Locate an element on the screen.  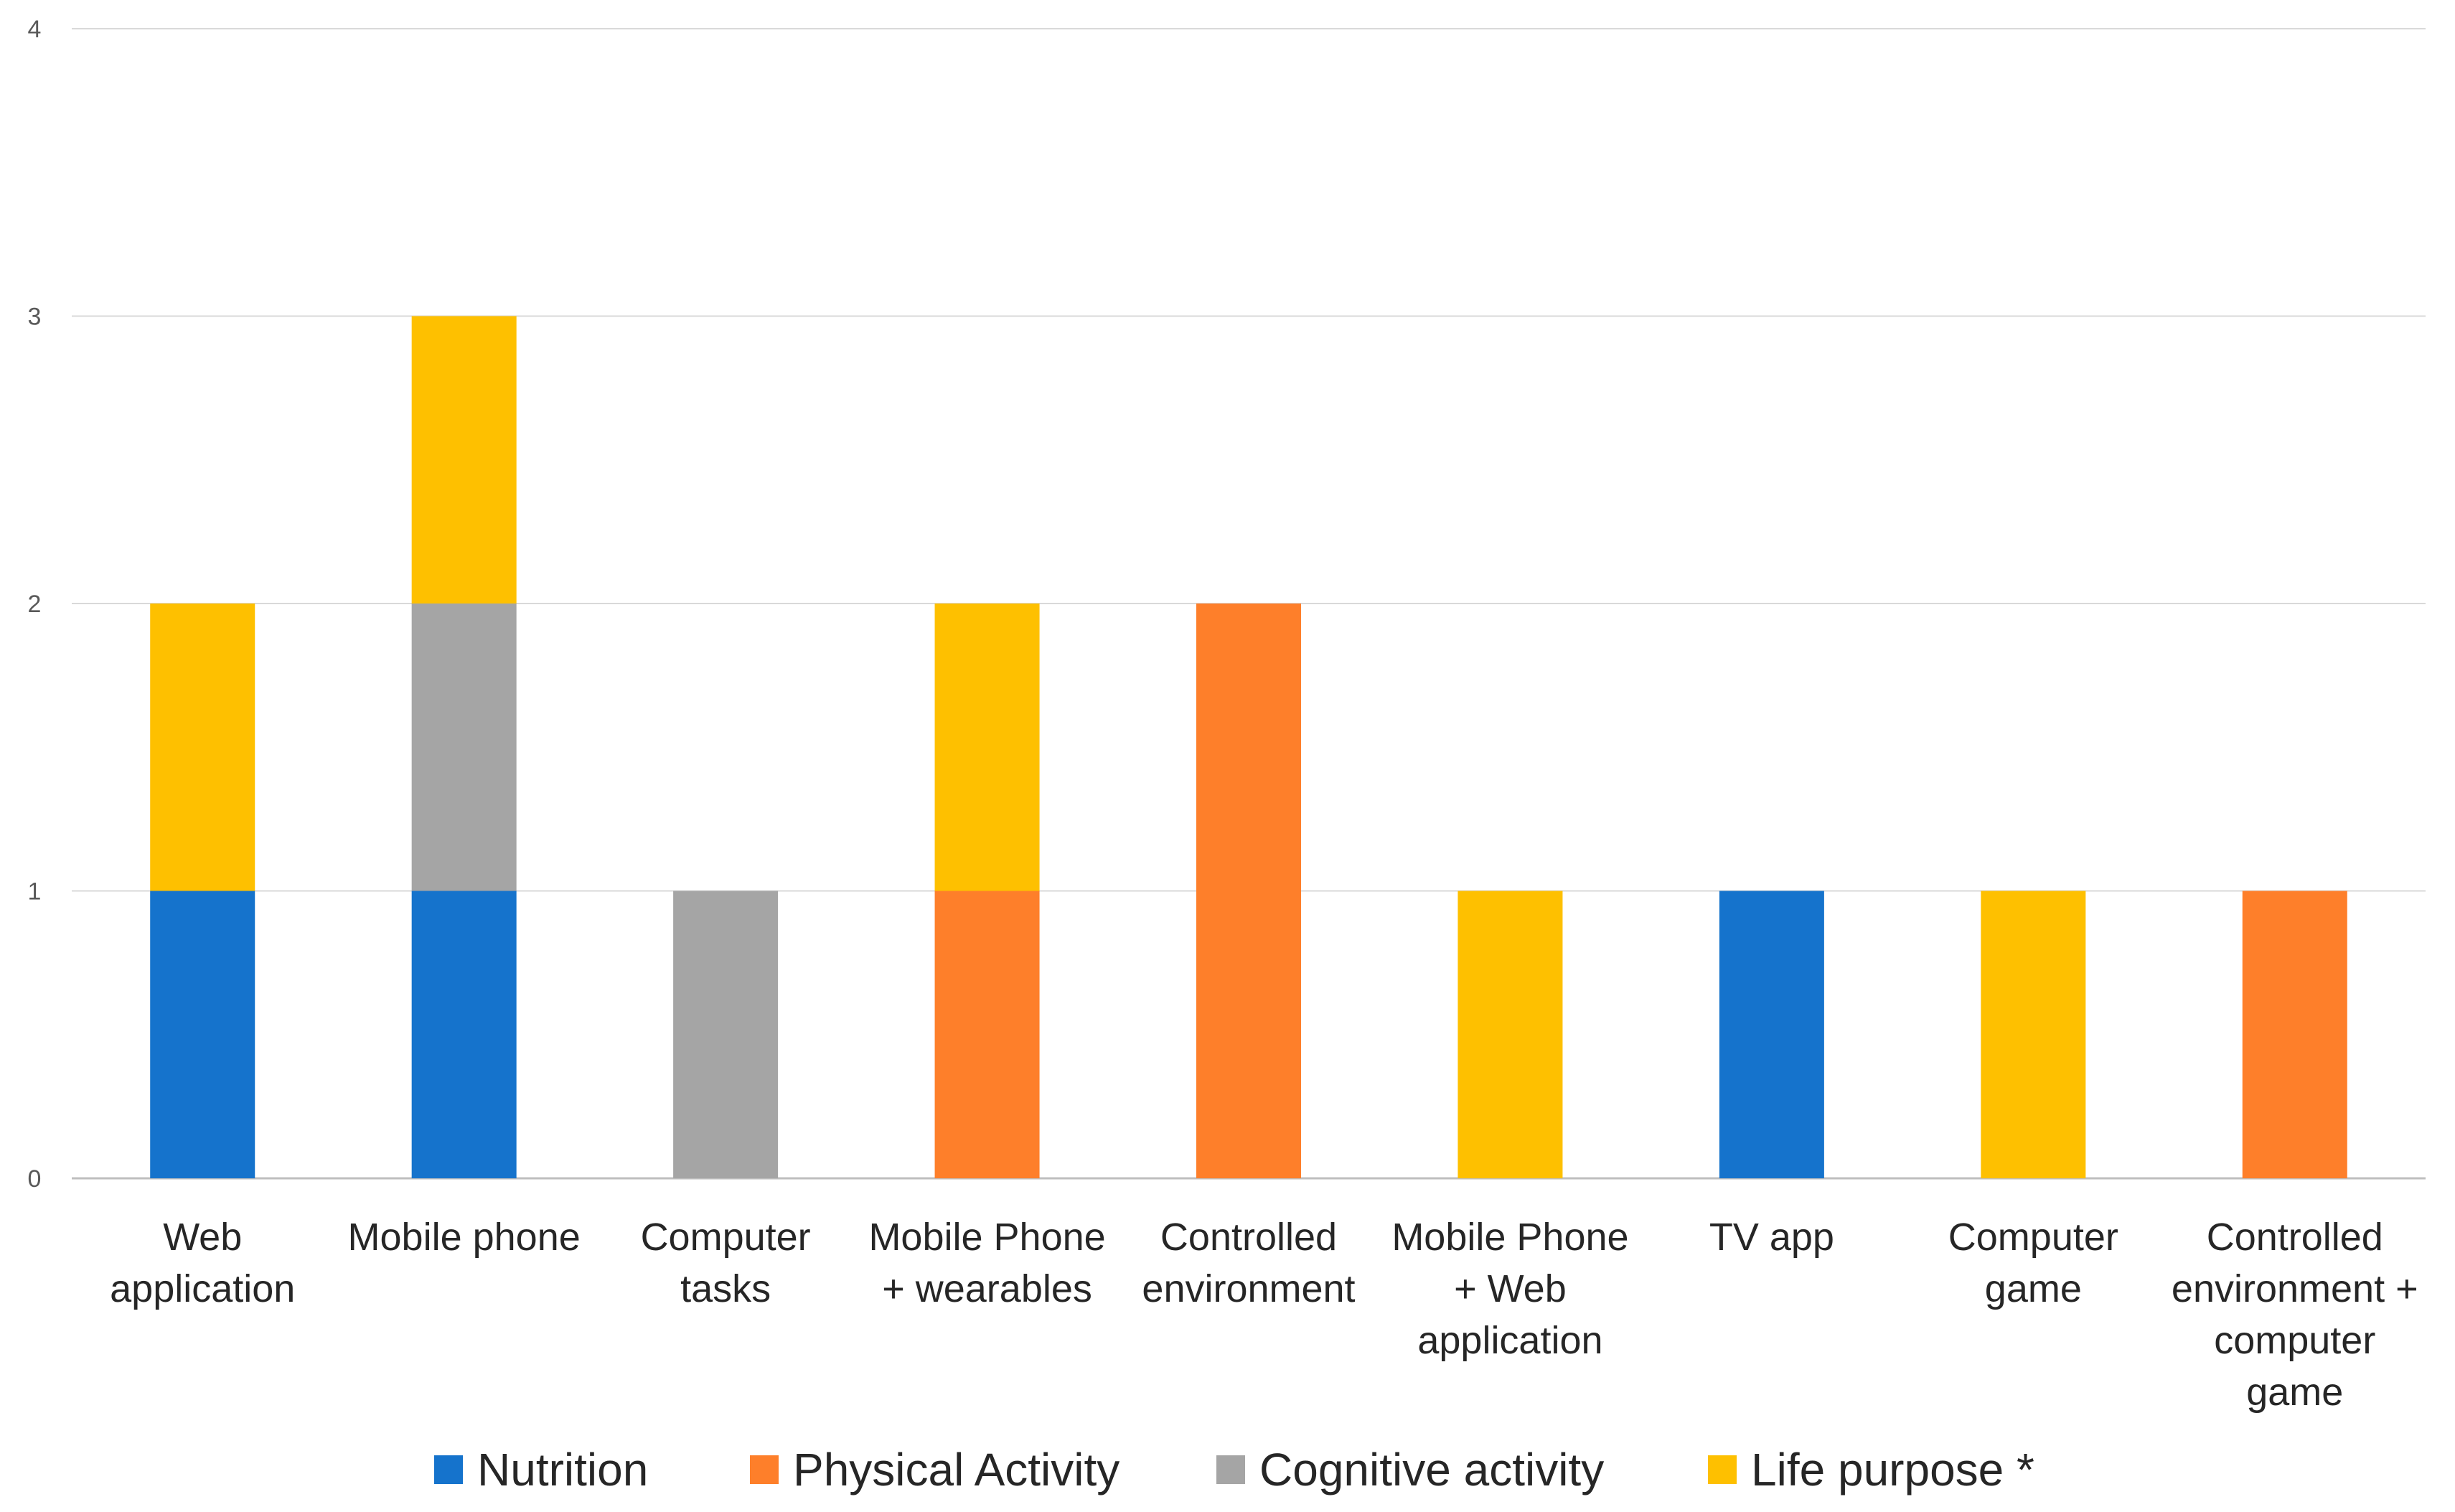
x-tick-label: Controlled environment is located at coordinates (1248, 1263).